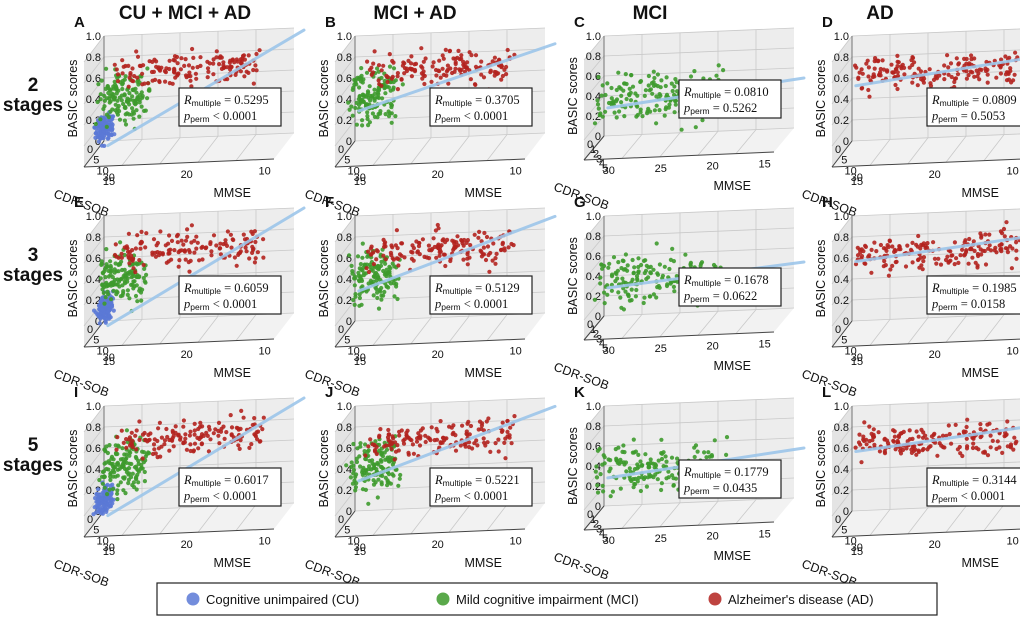 The image size is (1020, 619). What do you see at coordinates (179, 163) in the screenshot?
I see `mmse-axis-line` at bounding box center [179, 163].